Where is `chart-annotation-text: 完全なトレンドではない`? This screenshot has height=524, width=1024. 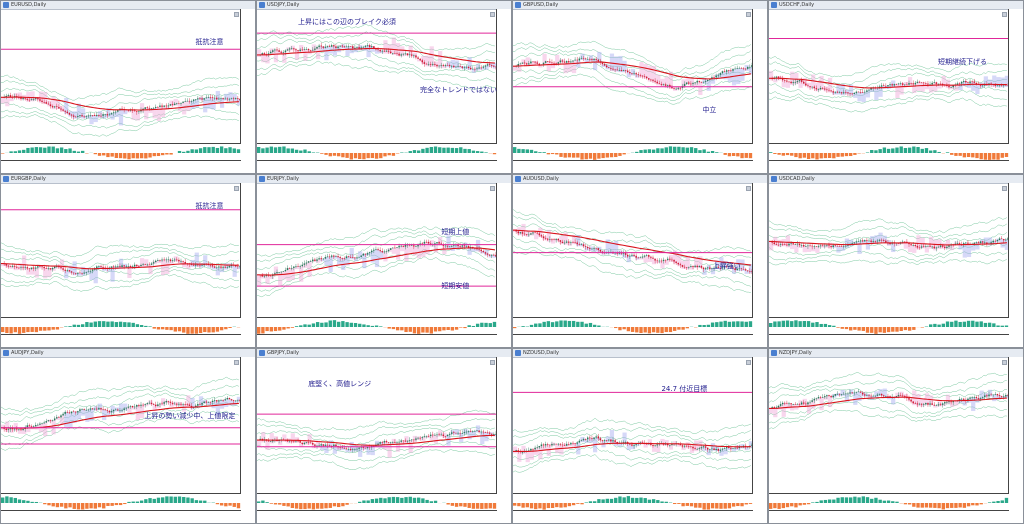
chart-annotation-text: 完全なトレンドではない is located at coordinates (458, 90).